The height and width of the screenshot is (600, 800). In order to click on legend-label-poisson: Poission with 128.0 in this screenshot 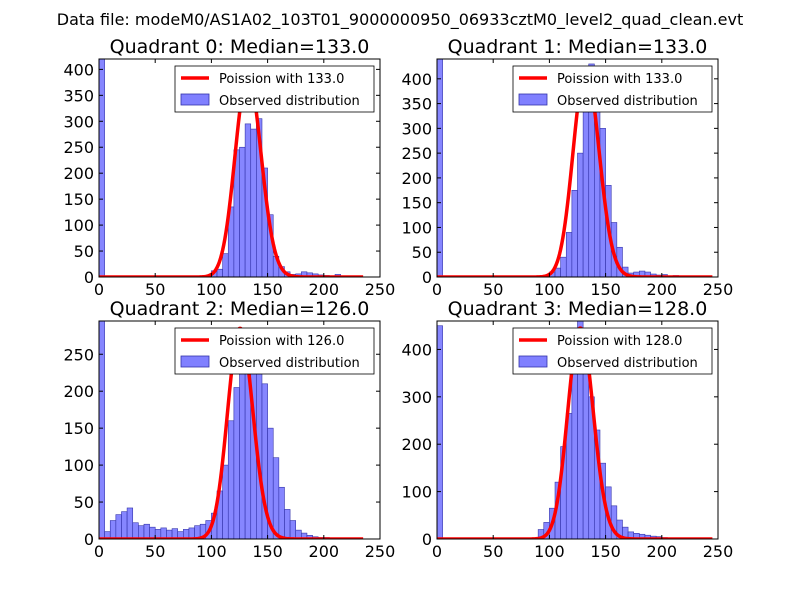, I will do `click(619, 341)`.